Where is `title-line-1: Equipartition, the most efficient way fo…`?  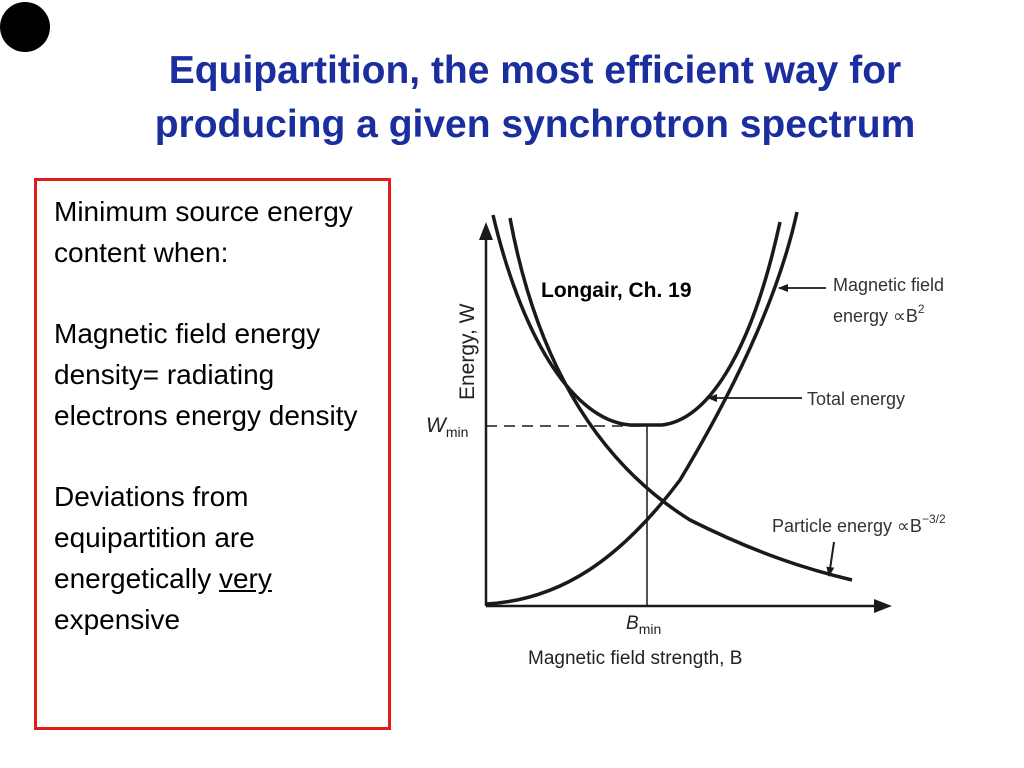 title-line-1: Equipartition, the most efficient way fo… is located at coordinates (535, 70).